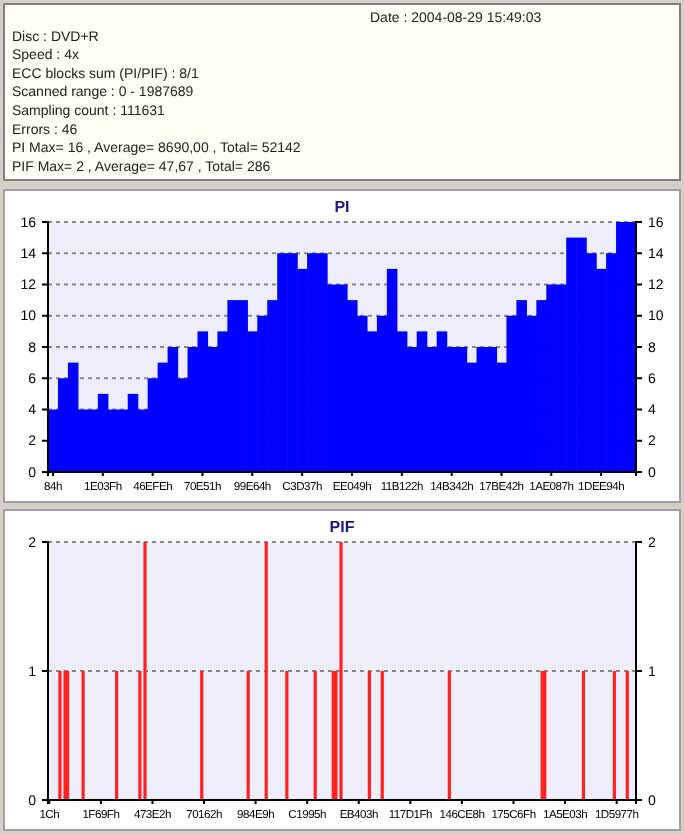 The width and height of the screenshot is (684, 834). What do you see at coordinates (342, 527) in the screenshot?
I see `chart-title: PIF` at bounding box center [342, 527].